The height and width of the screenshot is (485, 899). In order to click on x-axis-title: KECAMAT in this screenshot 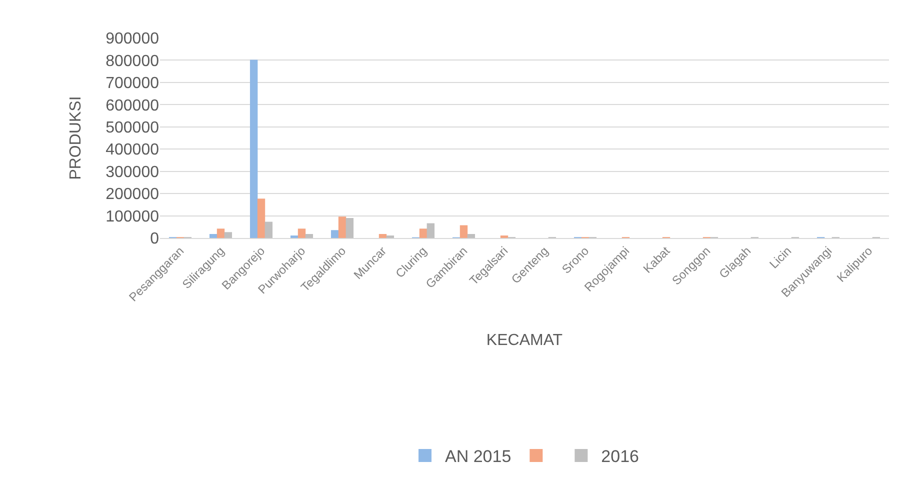, I will do `click(524, 340)`.